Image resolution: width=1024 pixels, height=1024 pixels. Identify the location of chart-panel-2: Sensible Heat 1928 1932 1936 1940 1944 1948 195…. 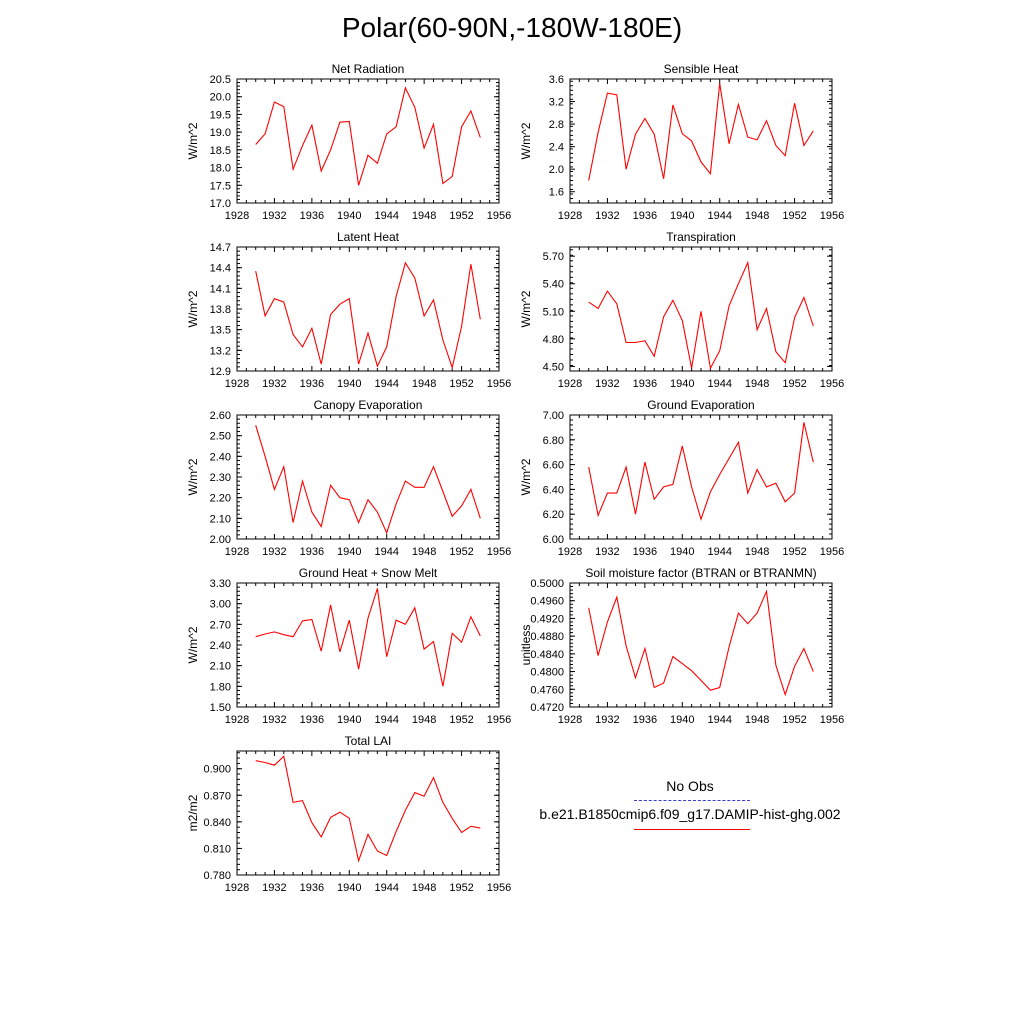
(681, 142).